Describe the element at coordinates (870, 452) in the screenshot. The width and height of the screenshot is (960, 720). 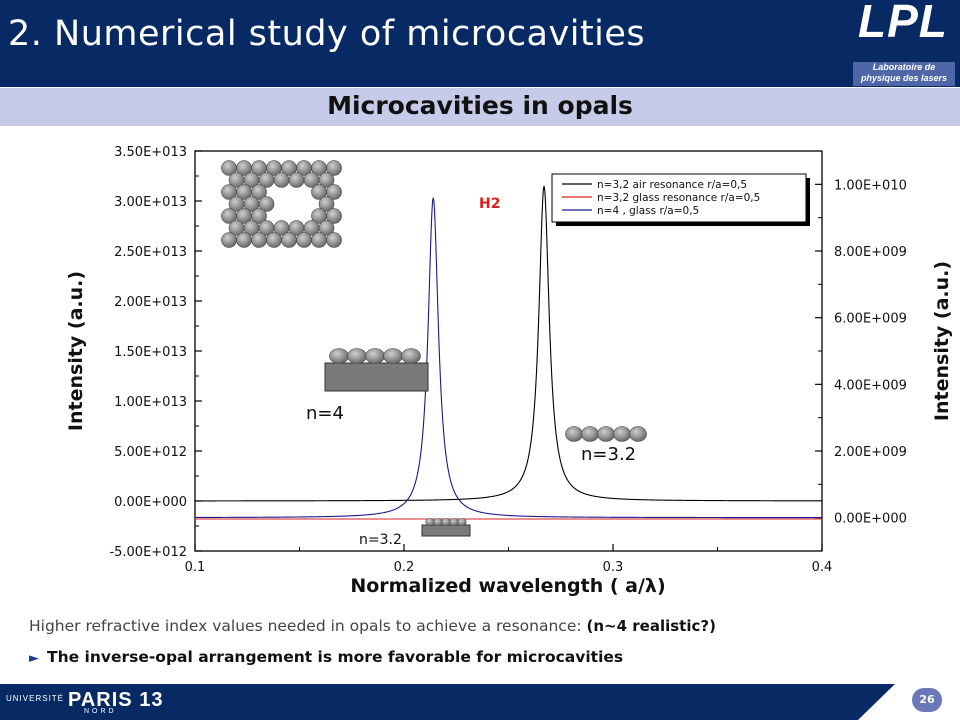
I see `right-tick-label: 2.00E+009` at that location.